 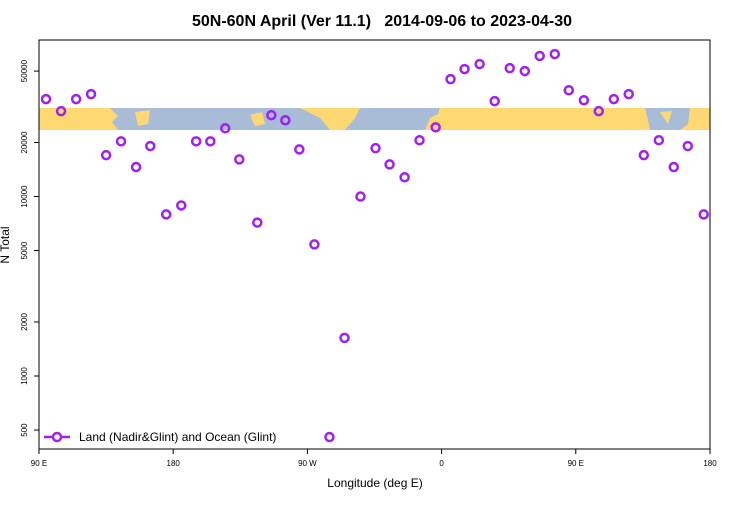 I want to click on x-tick-label: 0, so click(x=441, y=463).